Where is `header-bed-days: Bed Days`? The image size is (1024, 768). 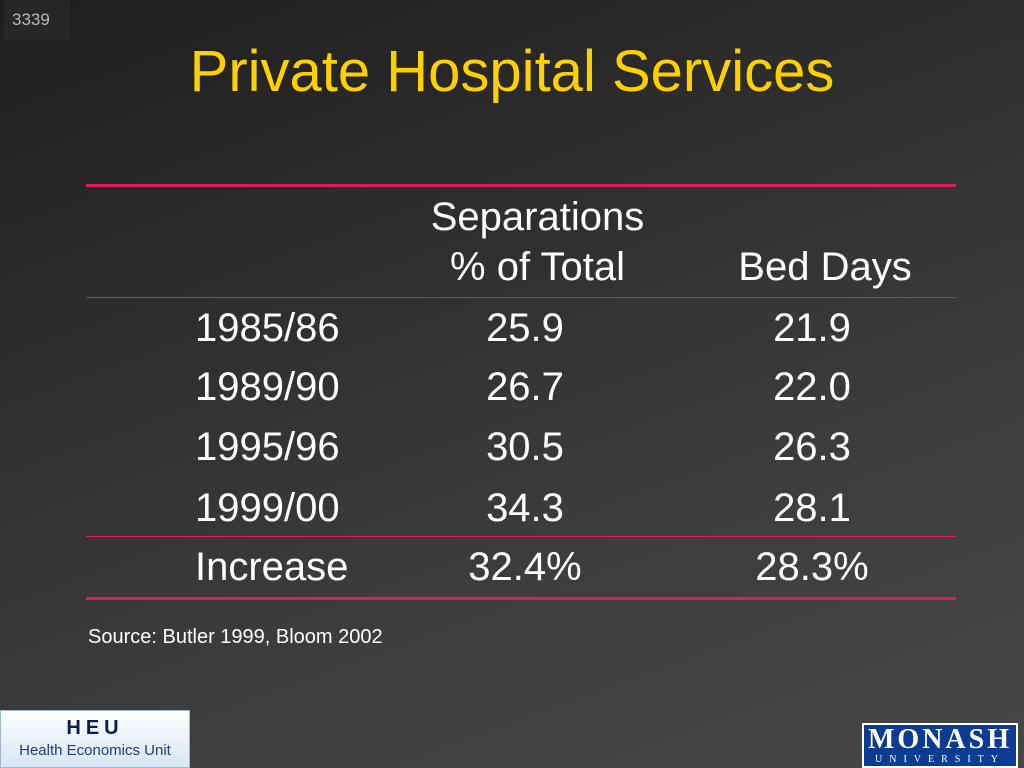
header-bed-days: Bed Days is located at coordinates (825, 267).